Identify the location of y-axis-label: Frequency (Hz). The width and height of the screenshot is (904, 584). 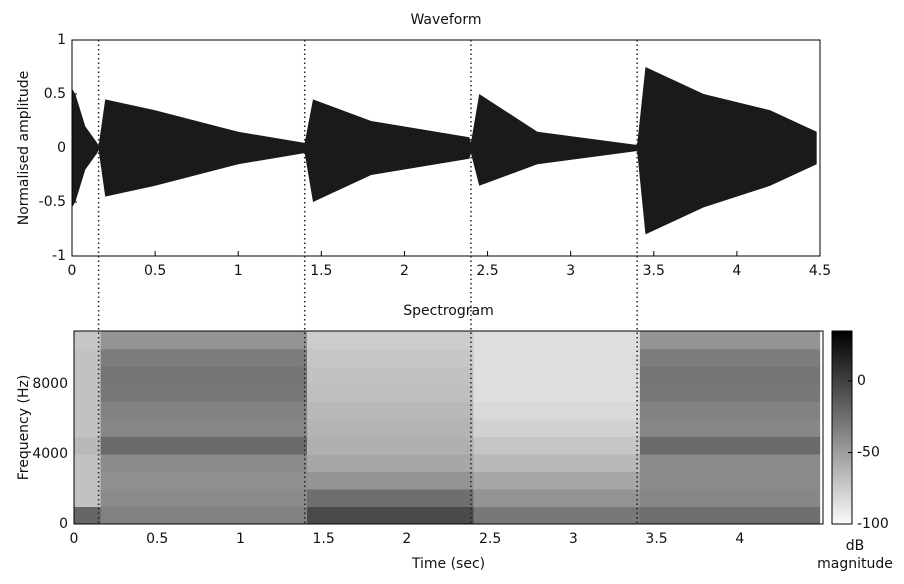
(24, 428).